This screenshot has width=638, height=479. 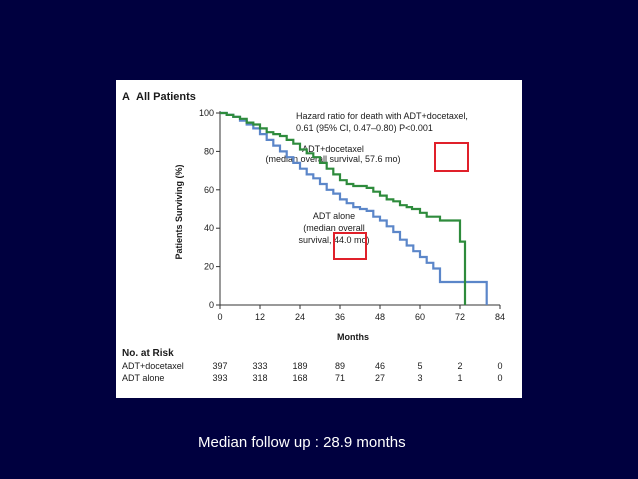 What do you see at coordinates (302, 442) in the screenshot?
I see `follow-up-caption: Median follow up : 28.9 months` at bounding box center [302, 442].